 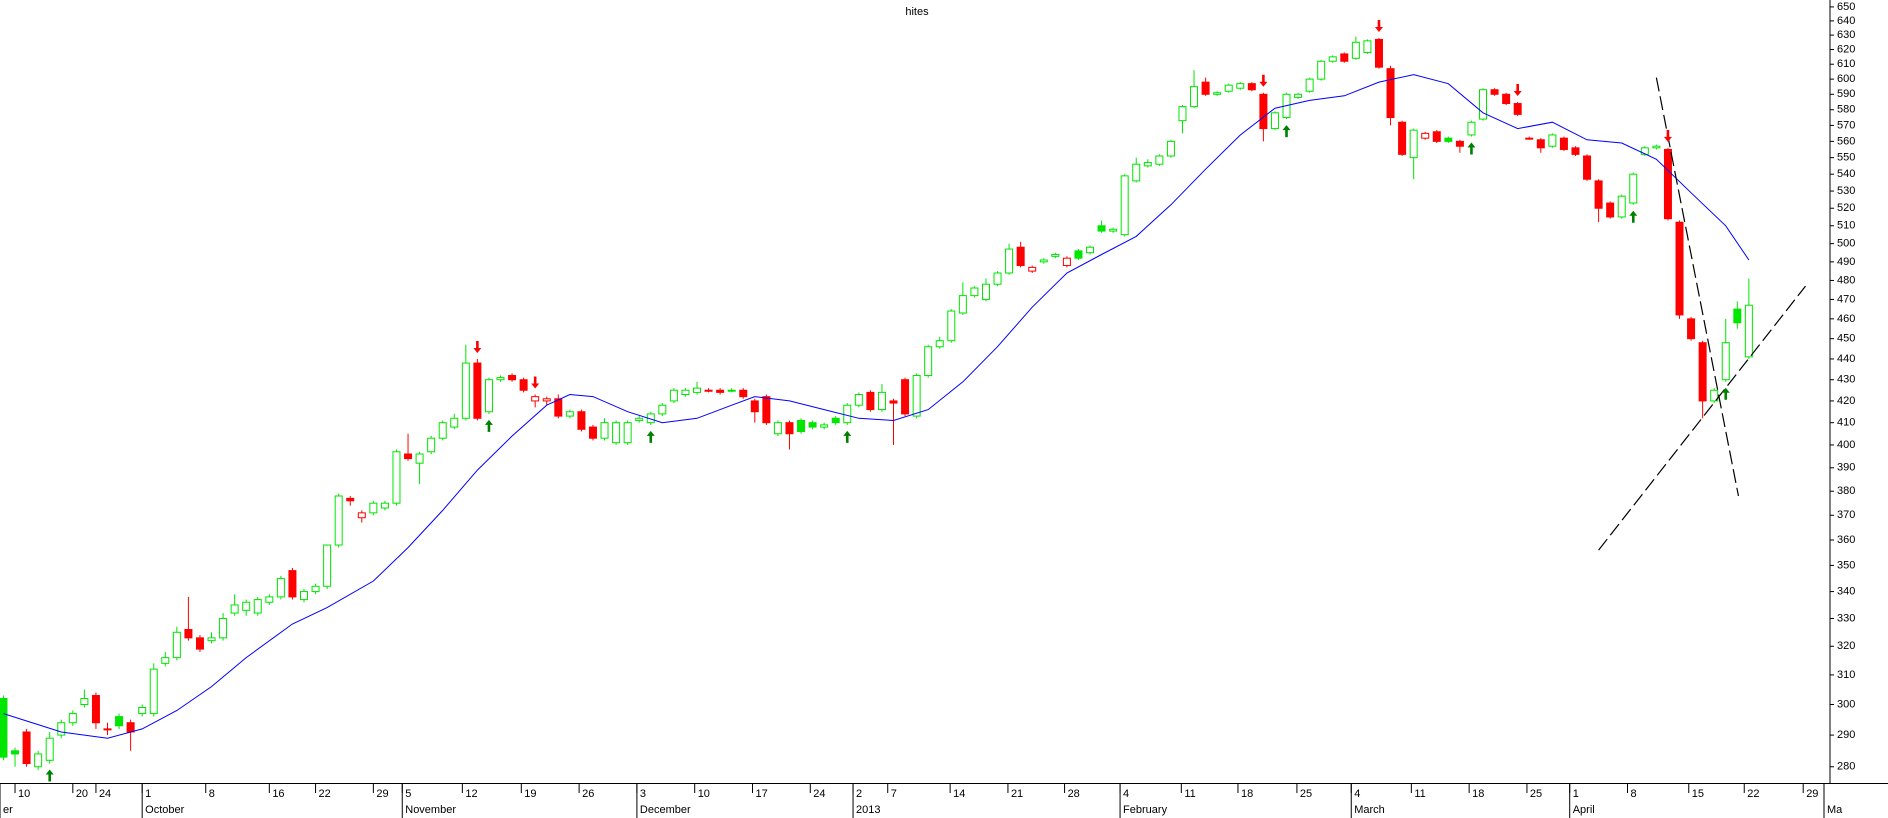 What do you see at coordinates (588, 794) in the screenshot?
I see `x-tick-label: 26` at bounding box center [588, 794].